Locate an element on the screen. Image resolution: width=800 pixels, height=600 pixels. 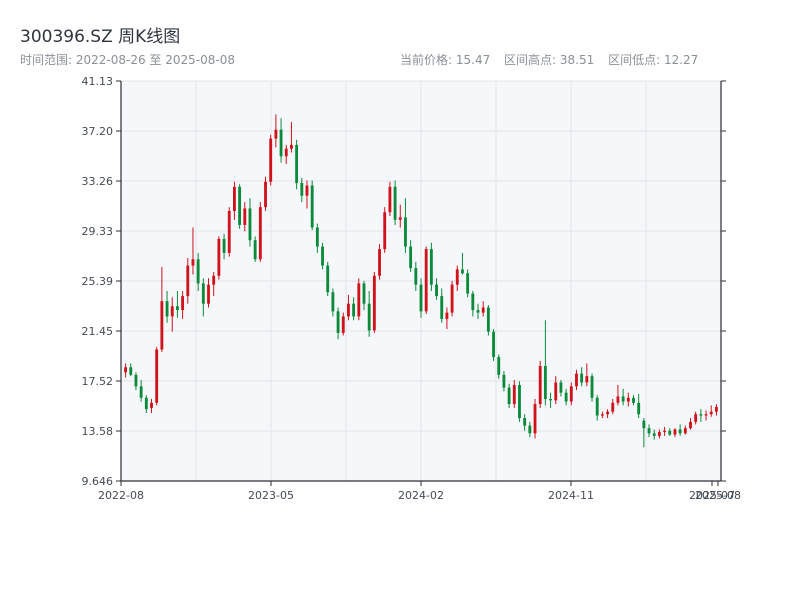
y-tick-label: 29.33 is located at coordinates (98, 231).